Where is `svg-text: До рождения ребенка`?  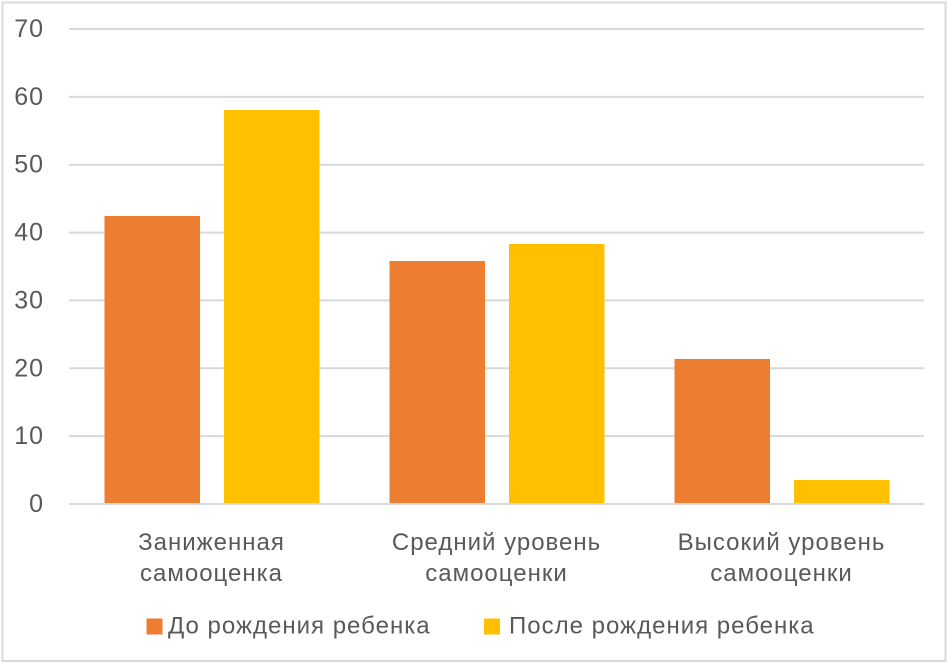
svg-text: До рождения ребенка is located at coordinates (299, 626).